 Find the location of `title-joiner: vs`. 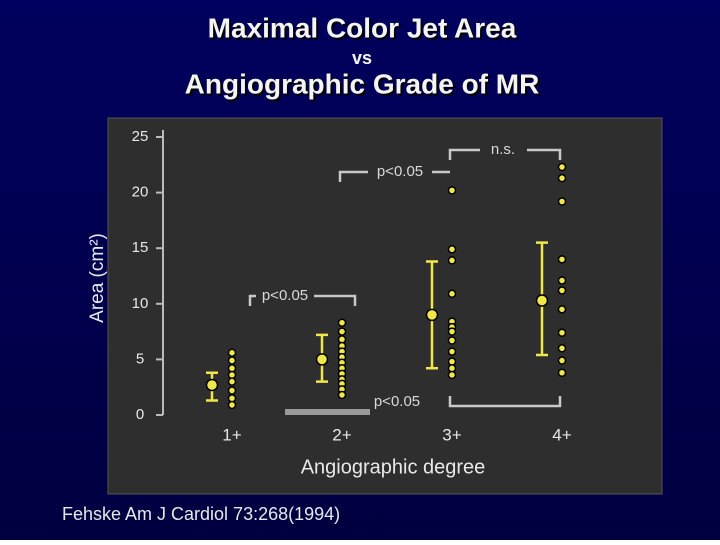

title-joiner: vs is located at coordinates (362, 58).